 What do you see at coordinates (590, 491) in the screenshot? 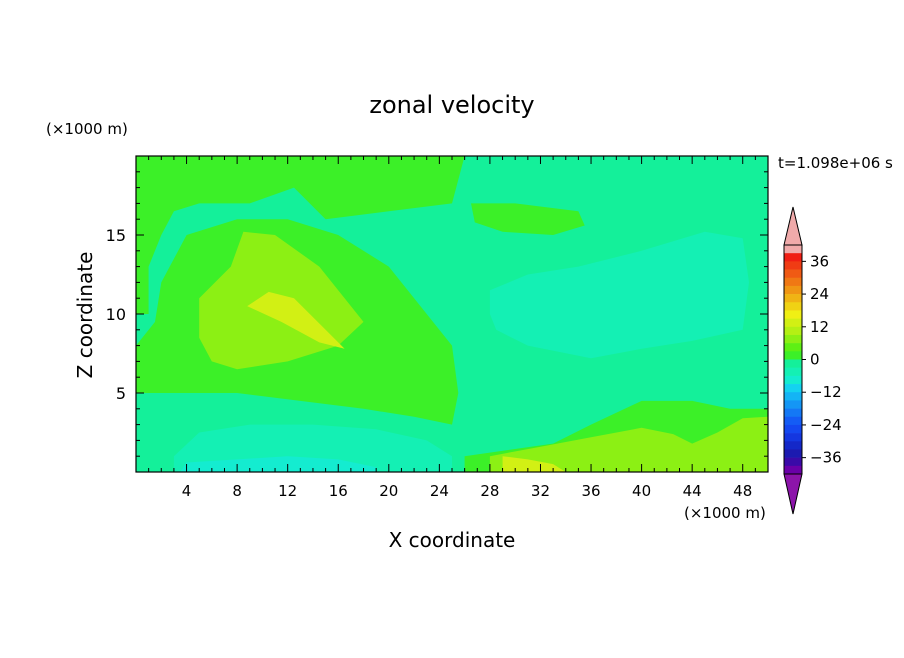
I see `x-tick-label: 36` at bounding box center [590, 491].